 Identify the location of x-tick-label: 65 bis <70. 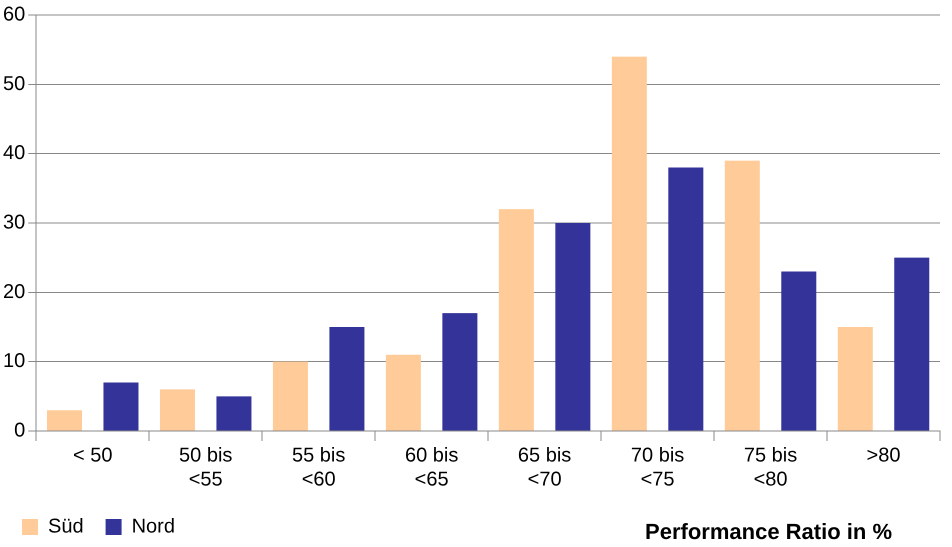
(545, 467).